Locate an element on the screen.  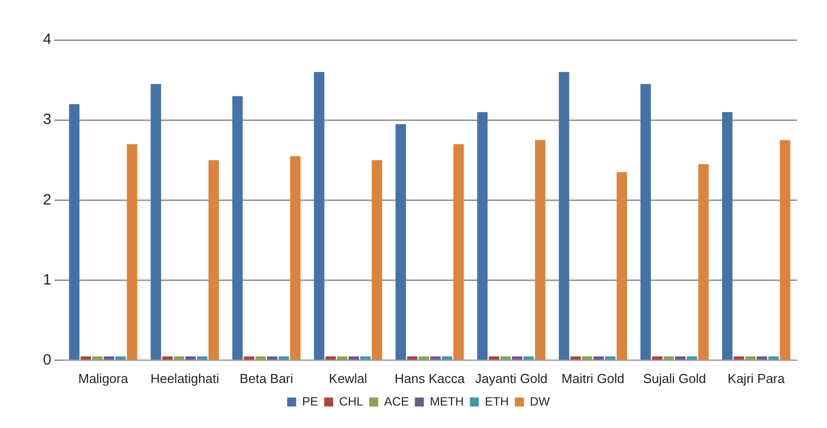
y-tick-label: 1 is located at coordinates (47, 279).